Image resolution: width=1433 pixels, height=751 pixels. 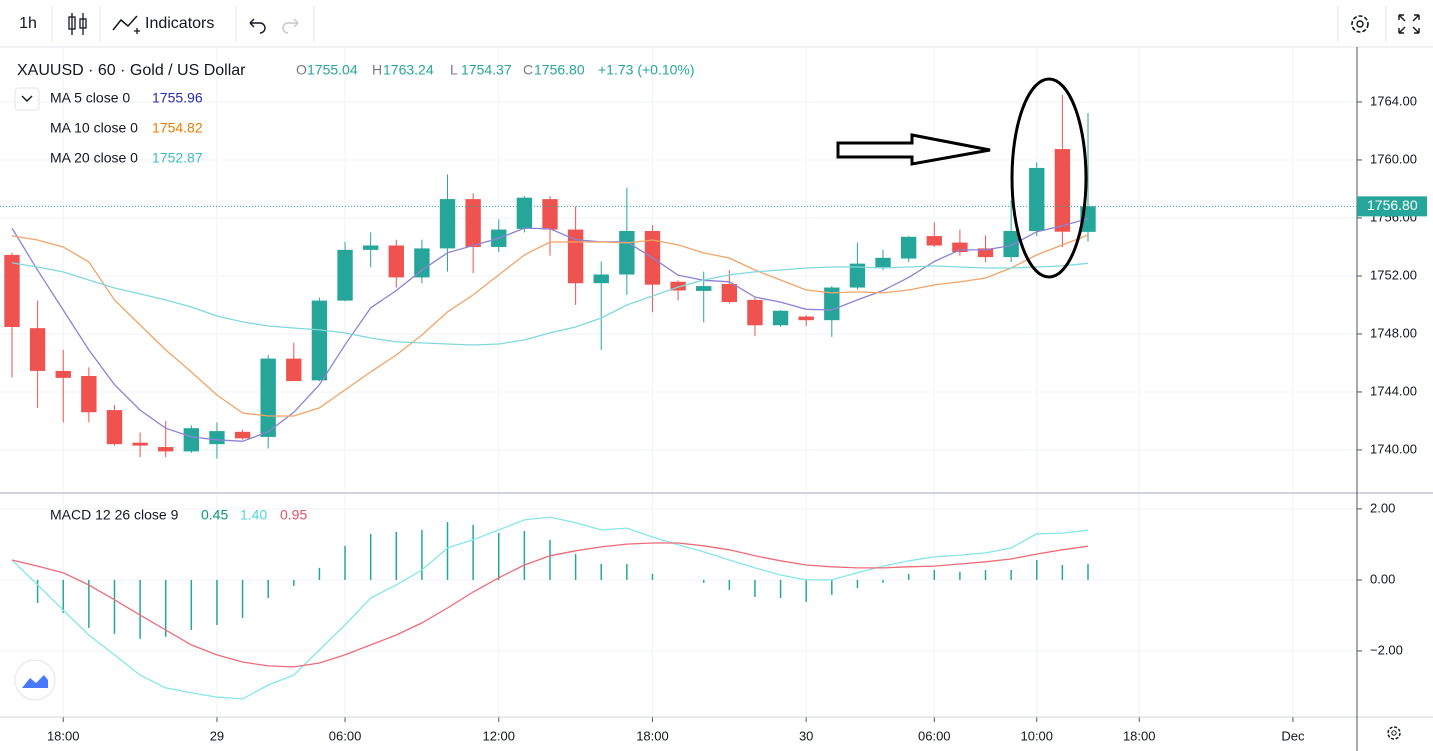 I want to click on macd-legend-value: 1.40, so click(x=253, y=515).